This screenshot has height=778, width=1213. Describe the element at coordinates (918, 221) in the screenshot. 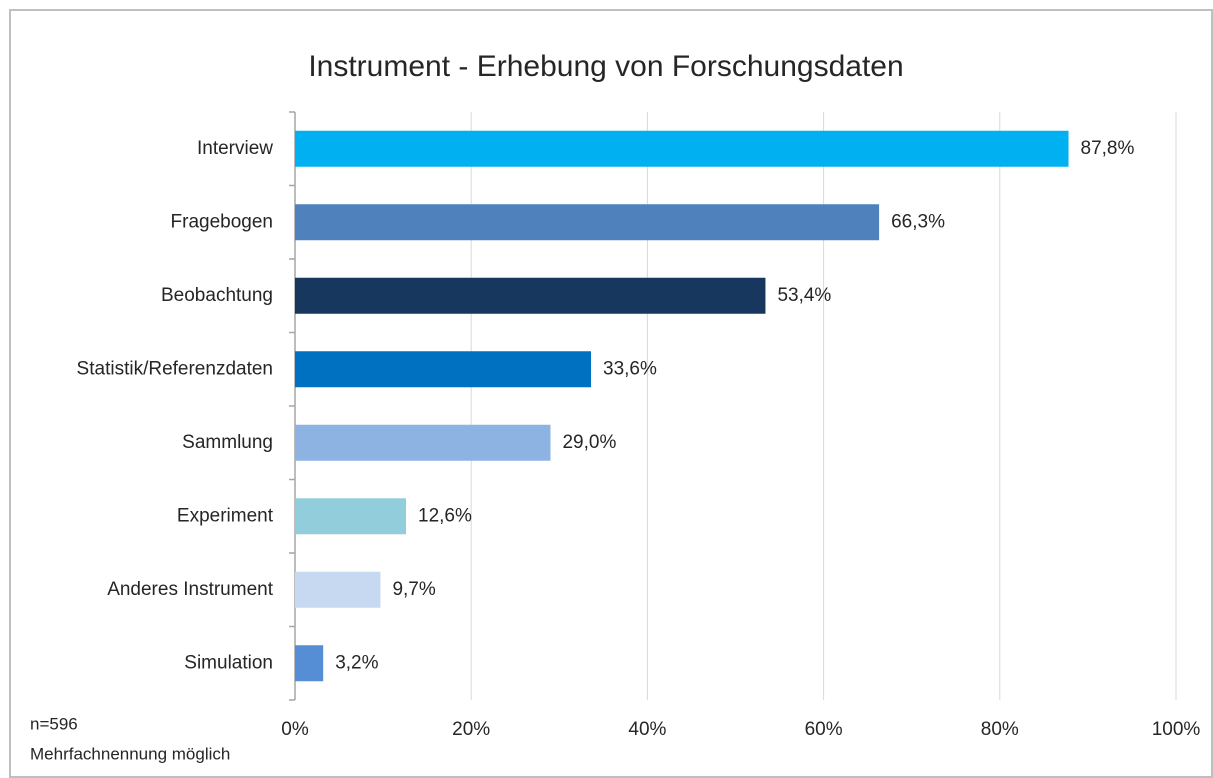

I see `data-label: 66,3%` at that location.